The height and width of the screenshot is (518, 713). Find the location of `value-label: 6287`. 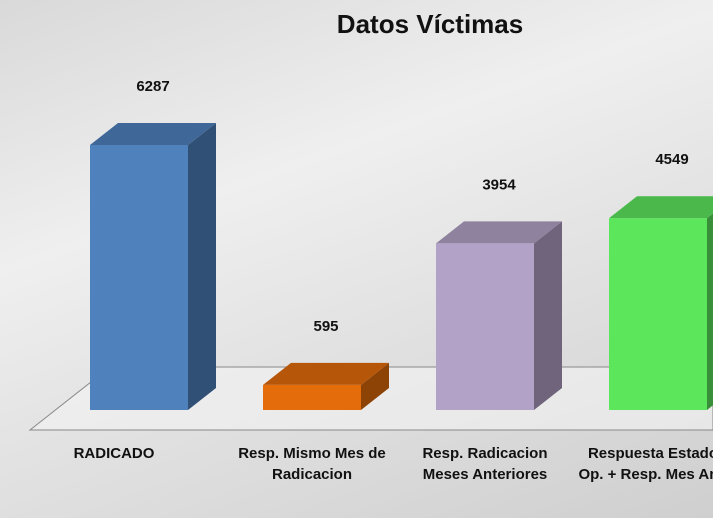

value-label: 6287 is located at coordinates (152, 86).